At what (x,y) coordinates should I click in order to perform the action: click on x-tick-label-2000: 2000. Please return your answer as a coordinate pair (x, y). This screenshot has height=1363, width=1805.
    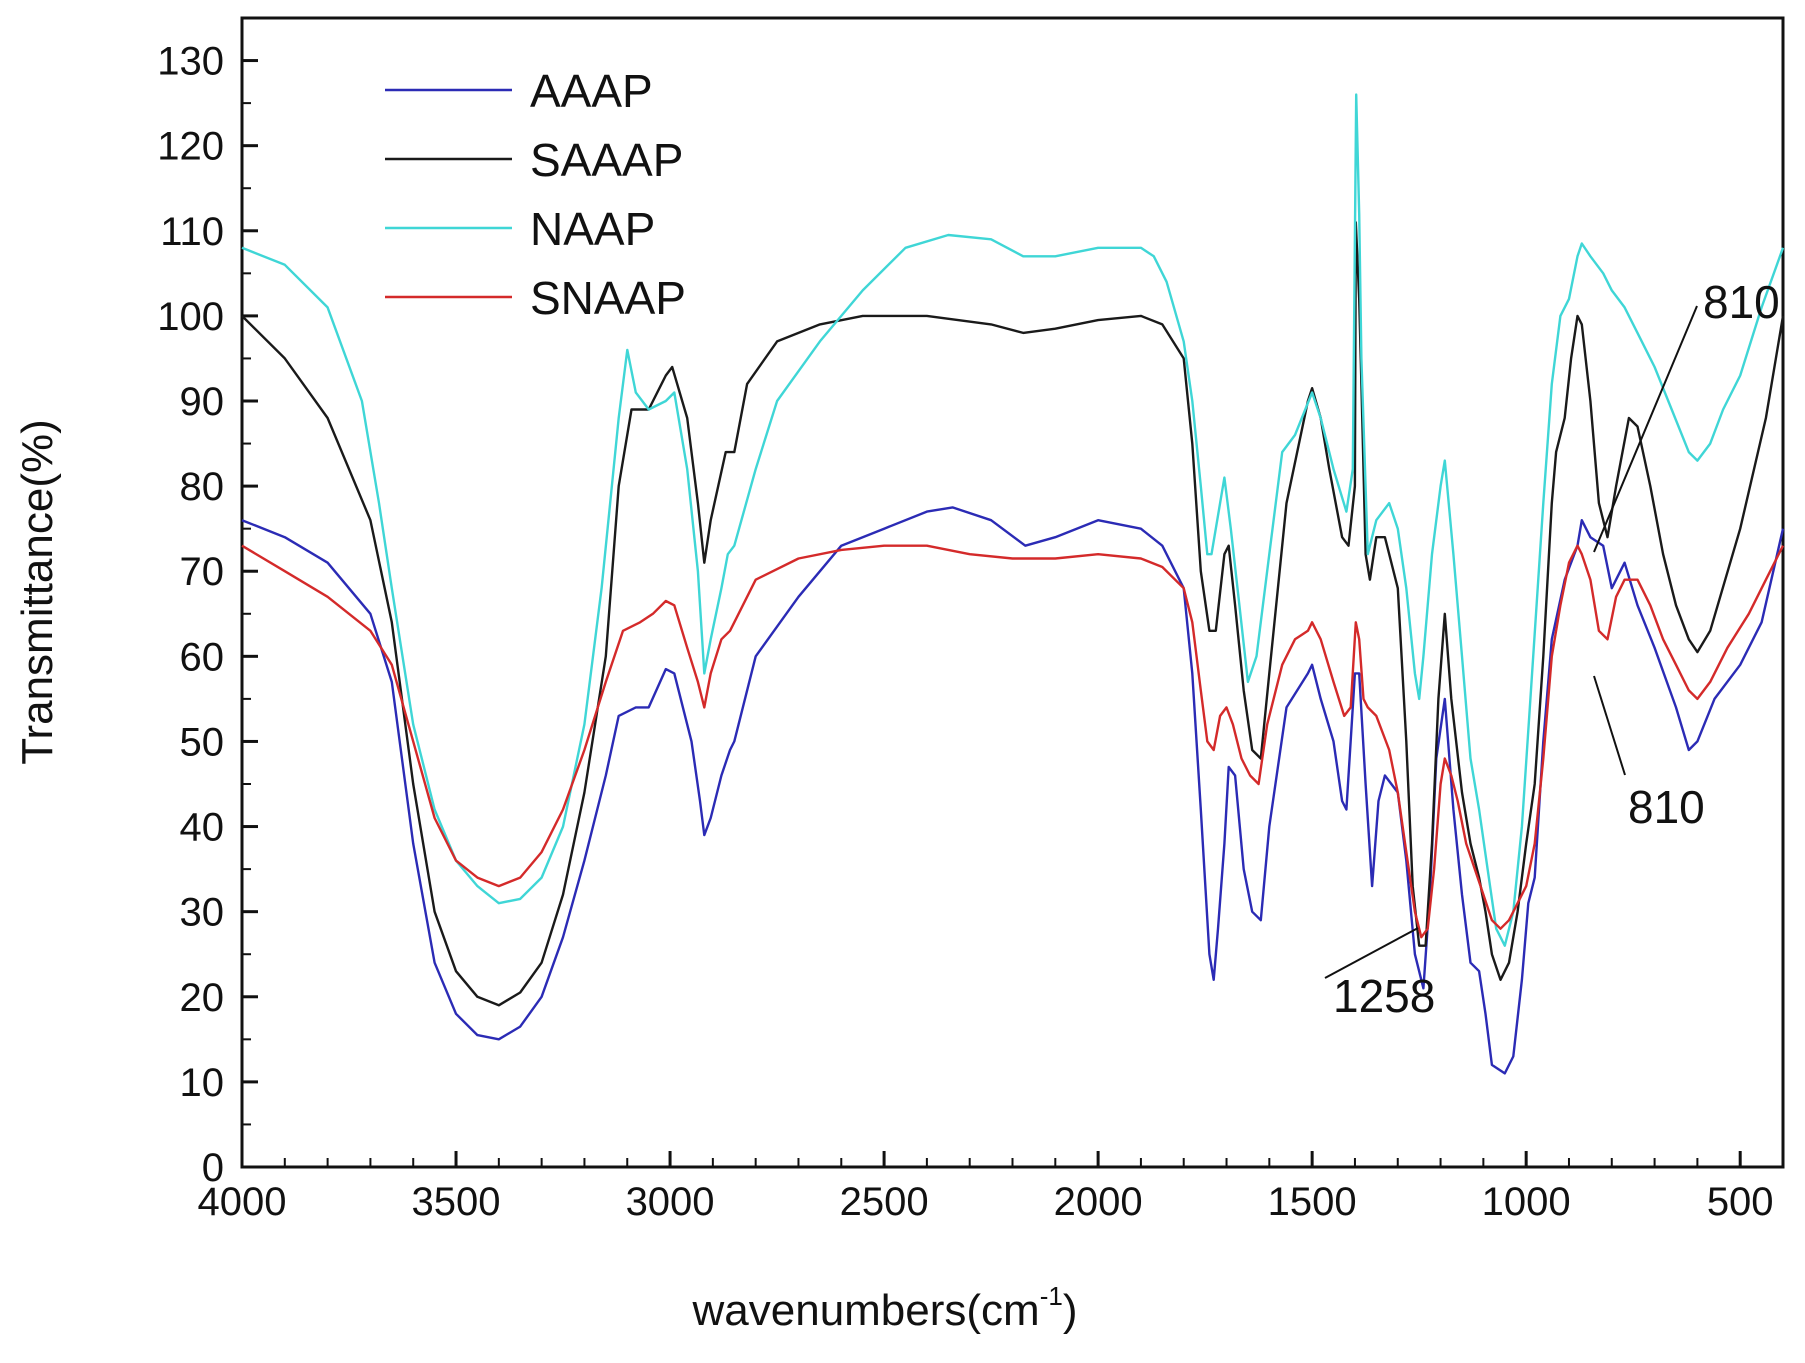
    Looking at the image, I should click on (1098, 1202).